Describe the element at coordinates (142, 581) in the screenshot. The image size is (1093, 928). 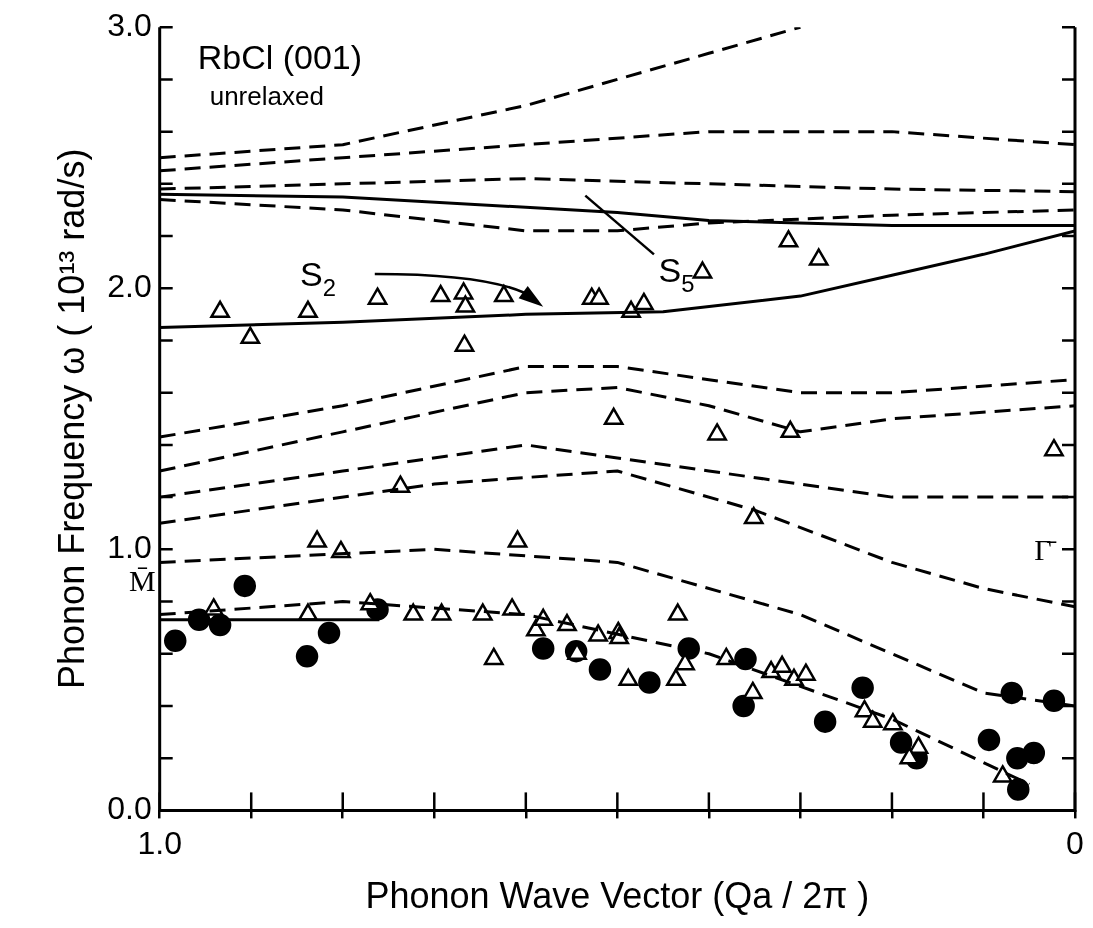
I see `text: M̄` at that location.